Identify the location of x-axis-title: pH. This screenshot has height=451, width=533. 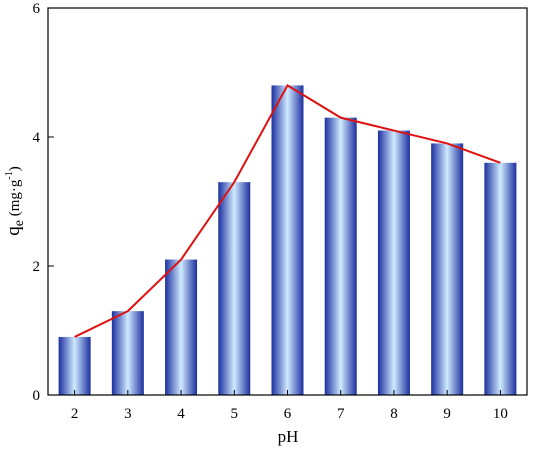
(288, 436).